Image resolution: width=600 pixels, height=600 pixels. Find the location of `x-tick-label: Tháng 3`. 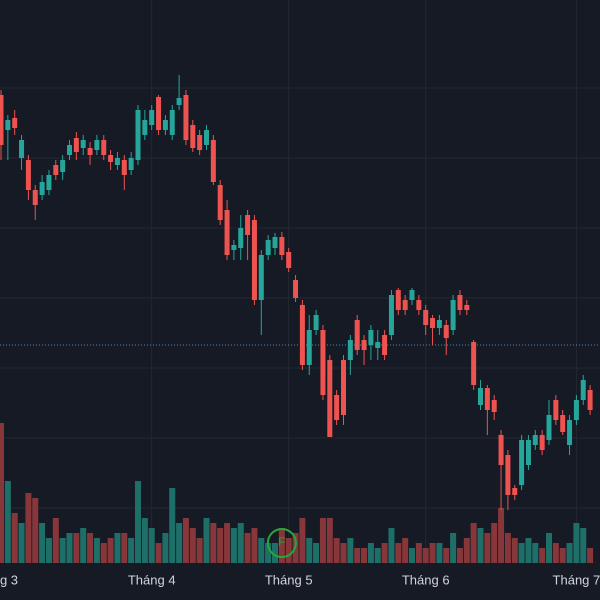

x-tick-label: Tháng 3 is located at coordinates (9, 579).